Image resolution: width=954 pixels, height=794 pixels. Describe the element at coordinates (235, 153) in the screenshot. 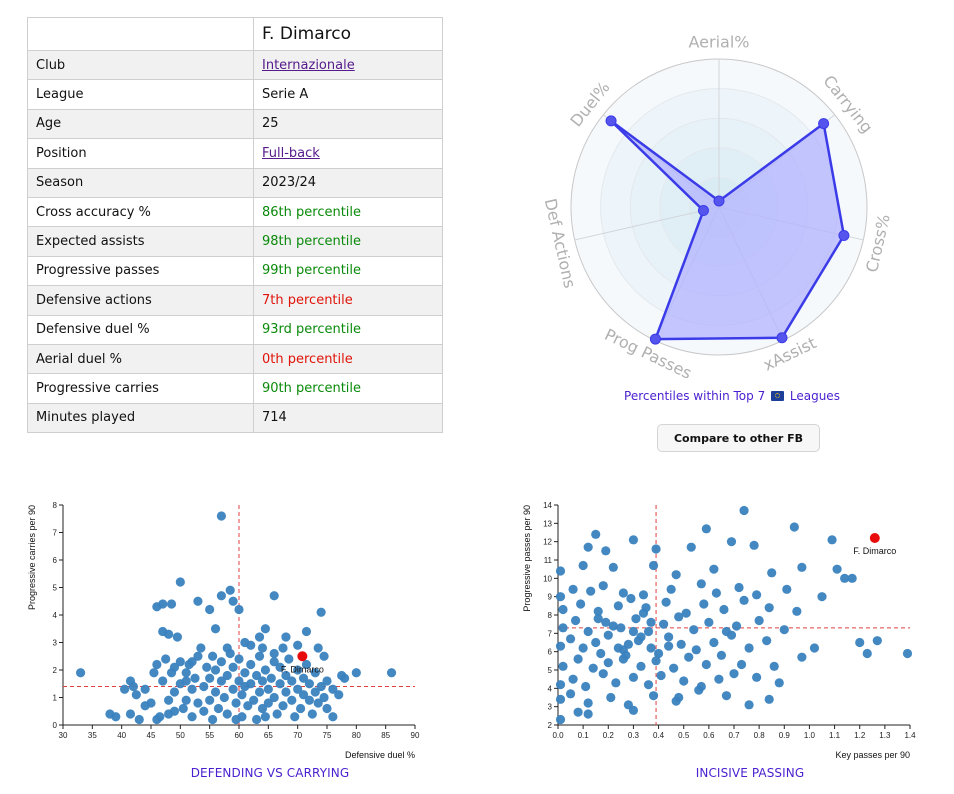

I see `profile-row: Position Full-back` at that location.